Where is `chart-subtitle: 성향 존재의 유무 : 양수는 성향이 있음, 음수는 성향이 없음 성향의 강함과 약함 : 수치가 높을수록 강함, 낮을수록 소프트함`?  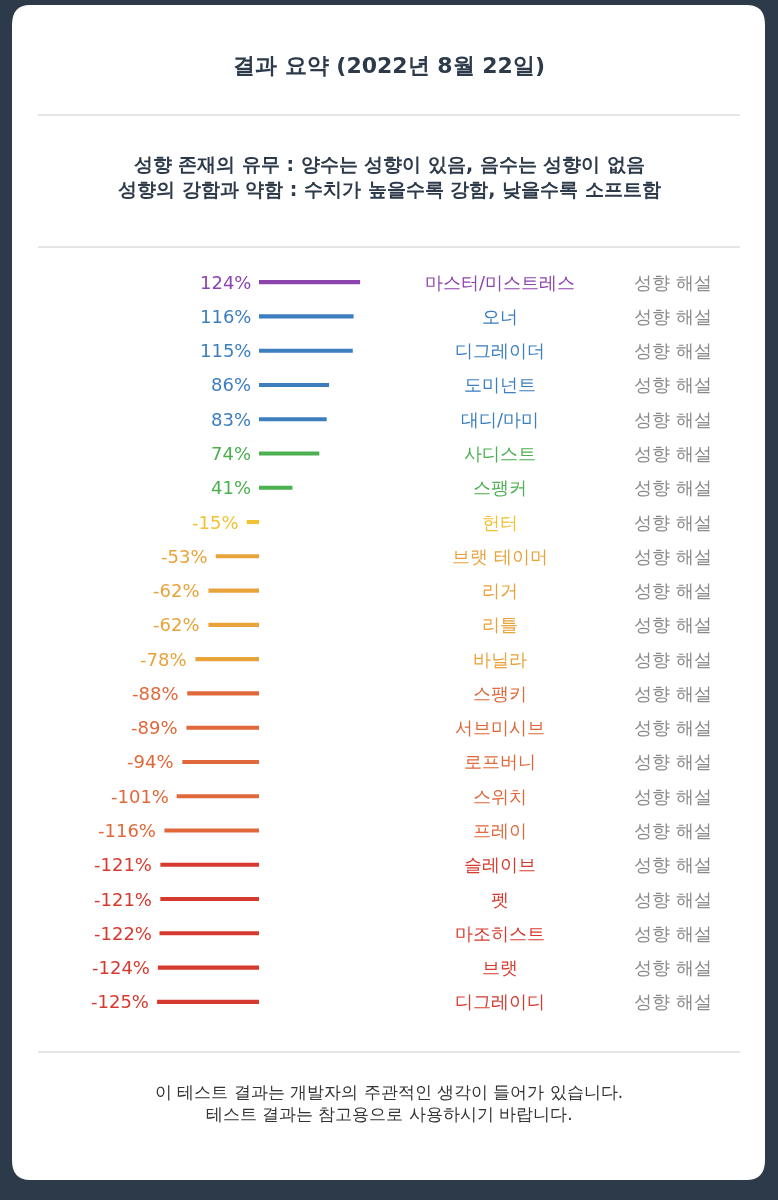
chart-subtitle: 성향 존재의 유무 : 양수는 성향이 있음, 음수는 성향이 없음 성향의 강함과 약함 : 수치가 높을수록 강함, 낮을수록 소프트함 is located at coordinates (389, 176).